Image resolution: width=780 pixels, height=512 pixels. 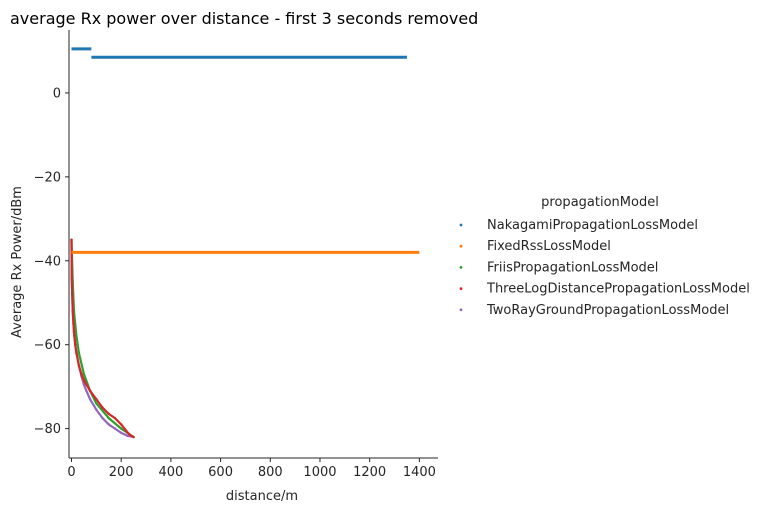 What do you see at coordinates (47, 261) in the screenshot?
I see `y-tick-label: −40` at bounding box center [47, 261].